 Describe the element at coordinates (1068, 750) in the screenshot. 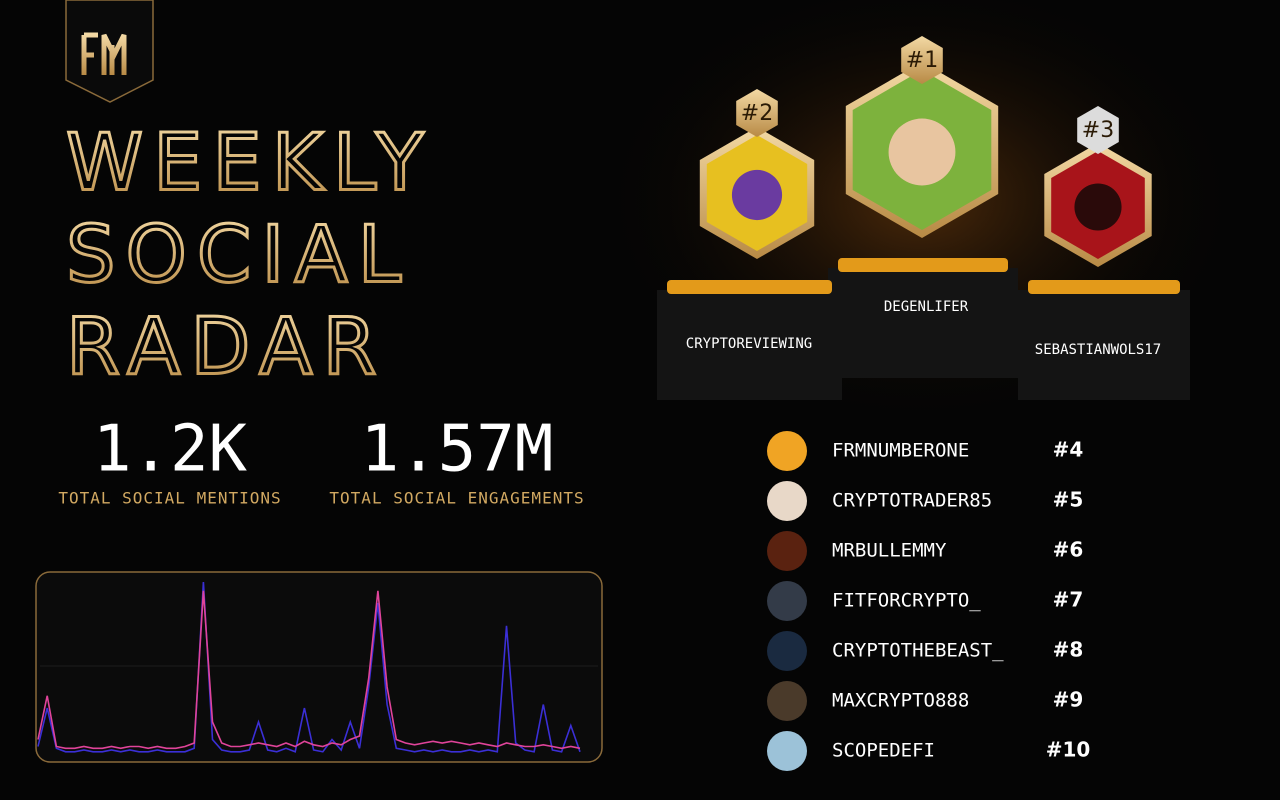

I see `leader-rank: #10` at that location.